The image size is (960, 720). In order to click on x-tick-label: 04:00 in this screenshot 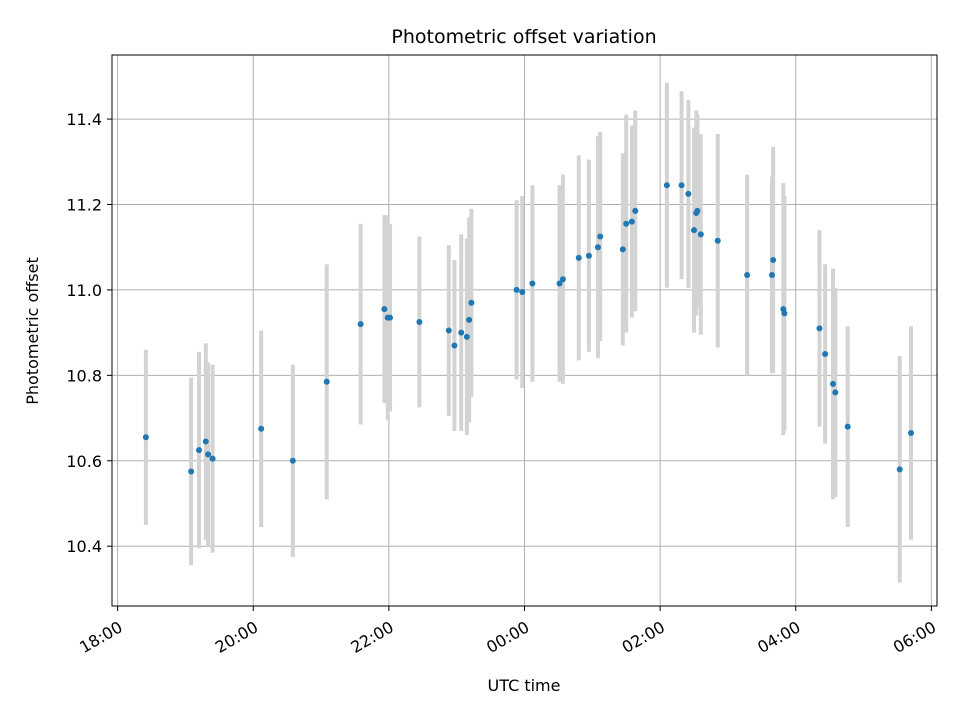, I will do `click(778, 637)`.